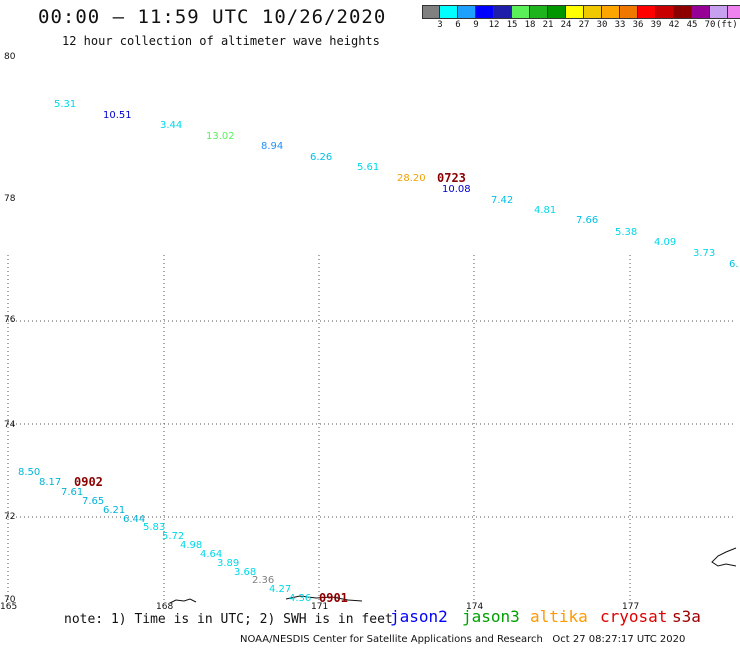  What do you see at coordinates (72, 492) in the screenshot?
I see `wave-height-value: 7.61` at bounding box center [72, 492].